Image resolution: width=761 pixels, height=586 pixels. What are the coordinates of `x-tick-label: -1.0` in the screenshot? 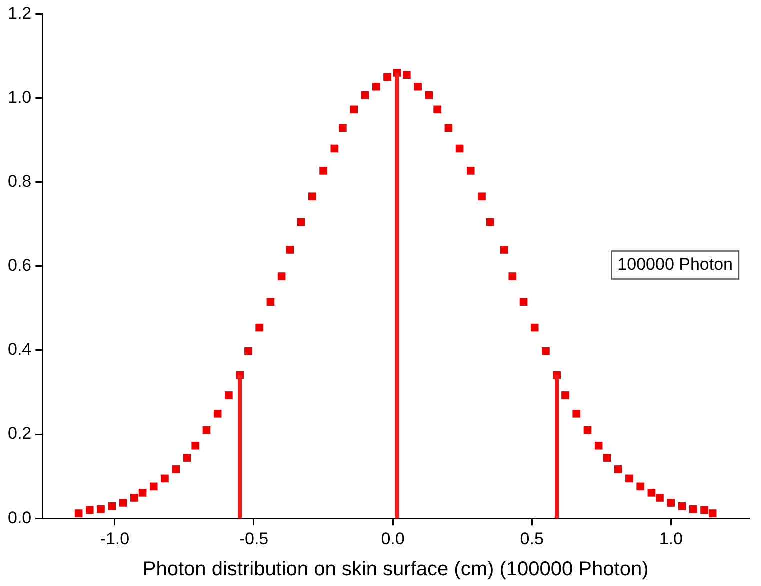 It's located at (115, 538).